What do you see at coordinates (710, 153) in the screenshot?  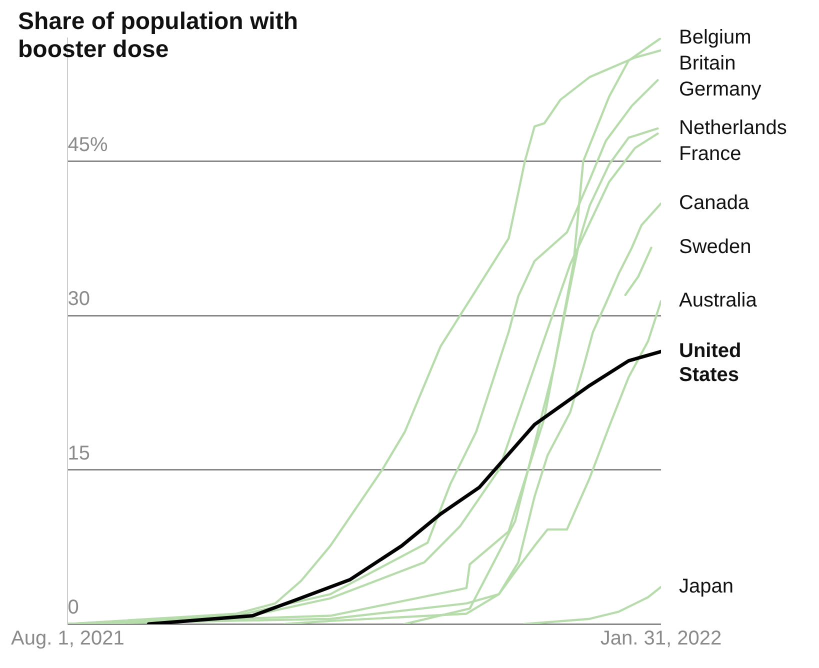 I see `series-label: France` at bounding box center [710, 153].